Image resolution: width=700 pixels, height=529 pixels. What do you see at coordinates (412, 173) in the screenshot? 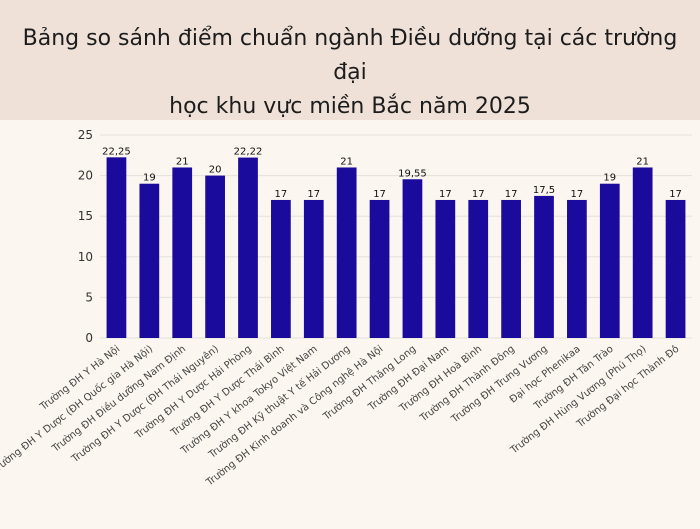
I see `data-label: 19,55` at bounding box center [412, 173].